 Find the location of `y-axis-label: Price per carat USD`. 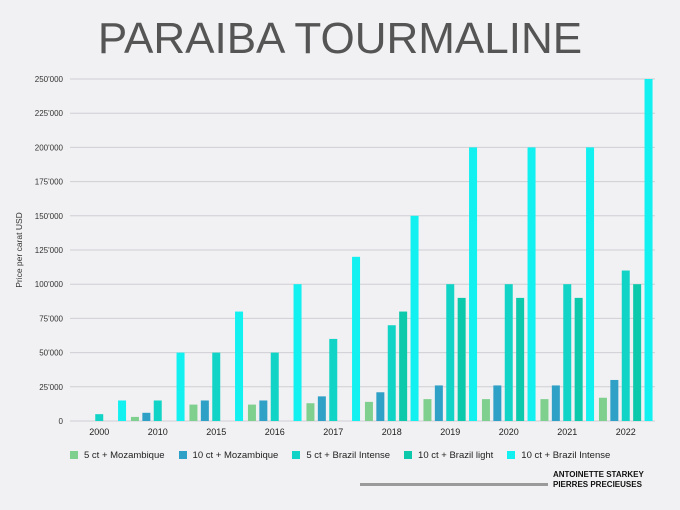

y-axis-label: Price per carat USD is located at coordinates (19, 250).